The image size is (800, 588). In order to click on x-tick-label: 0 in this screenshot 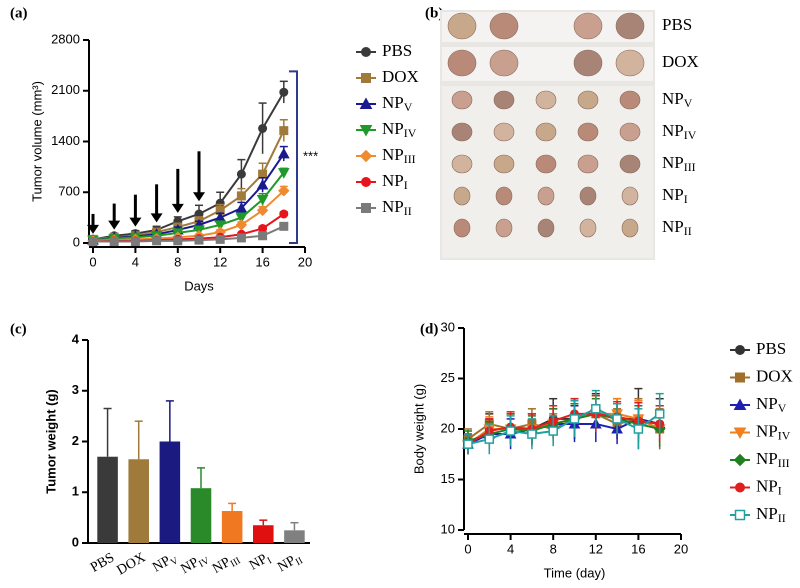, I will do `click(467, 548)`.